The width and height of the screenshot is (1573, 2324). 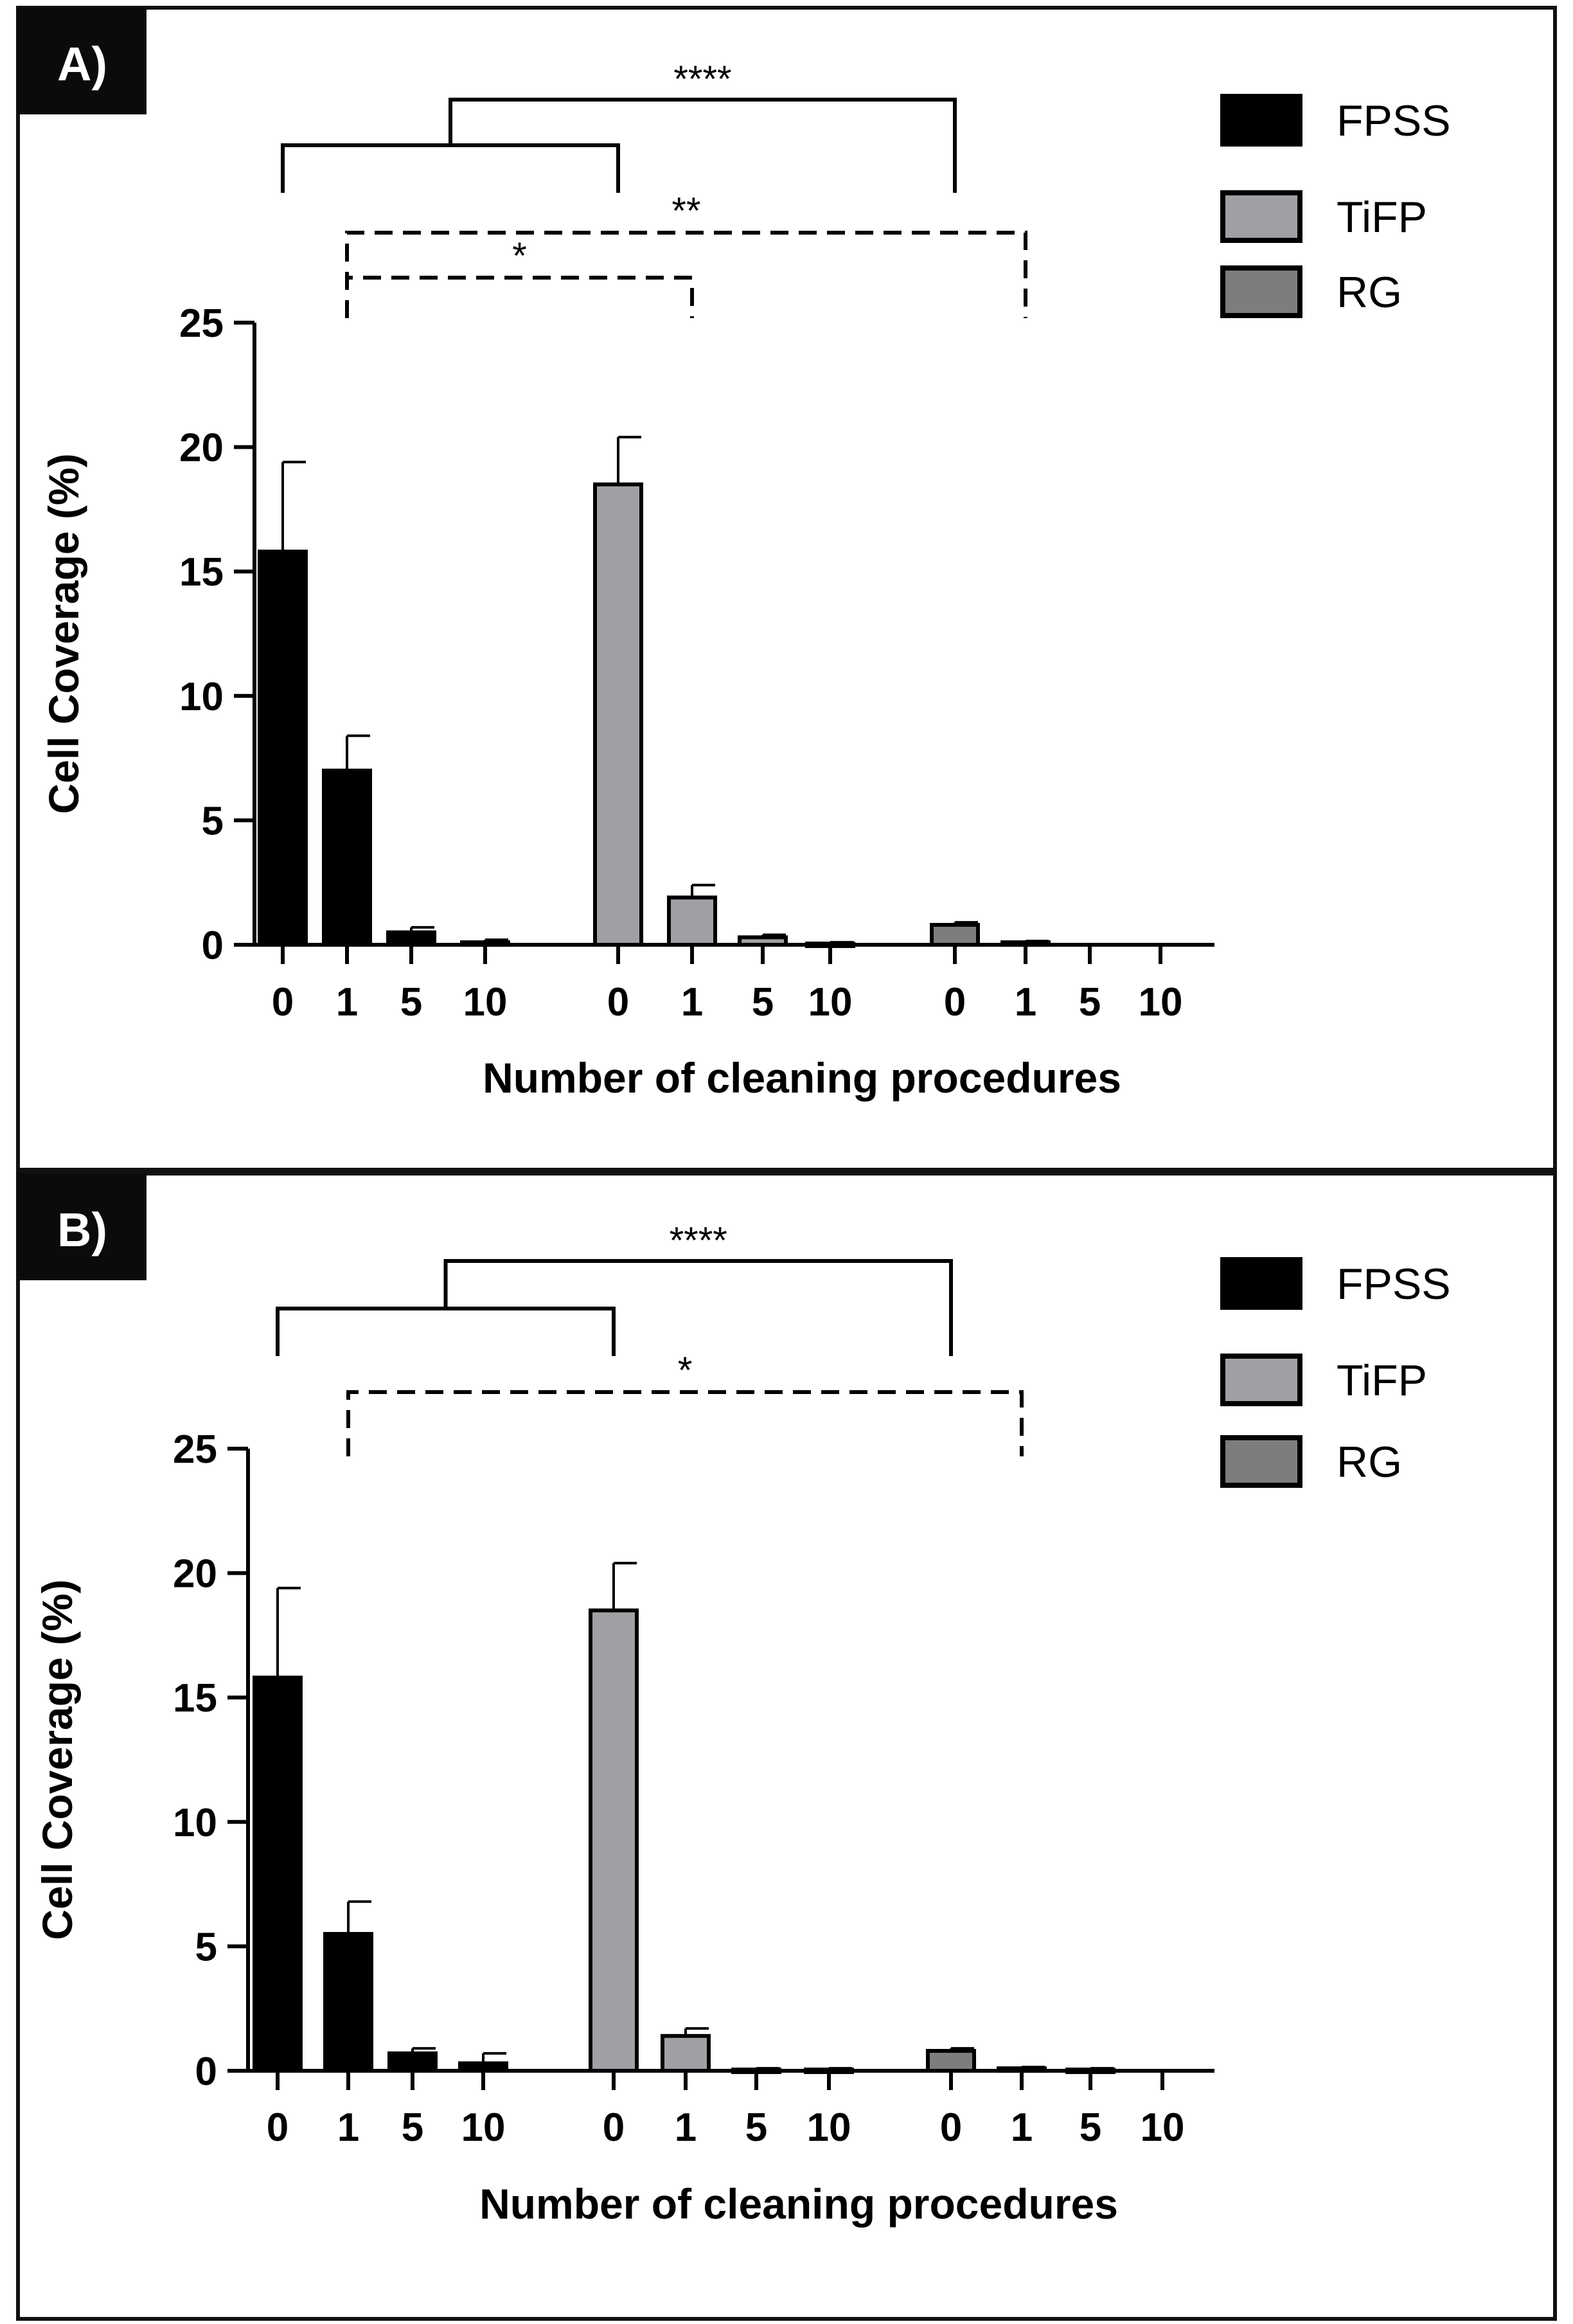 I want to click on significance-bracket-1: *, so click(x=685, y=1403).